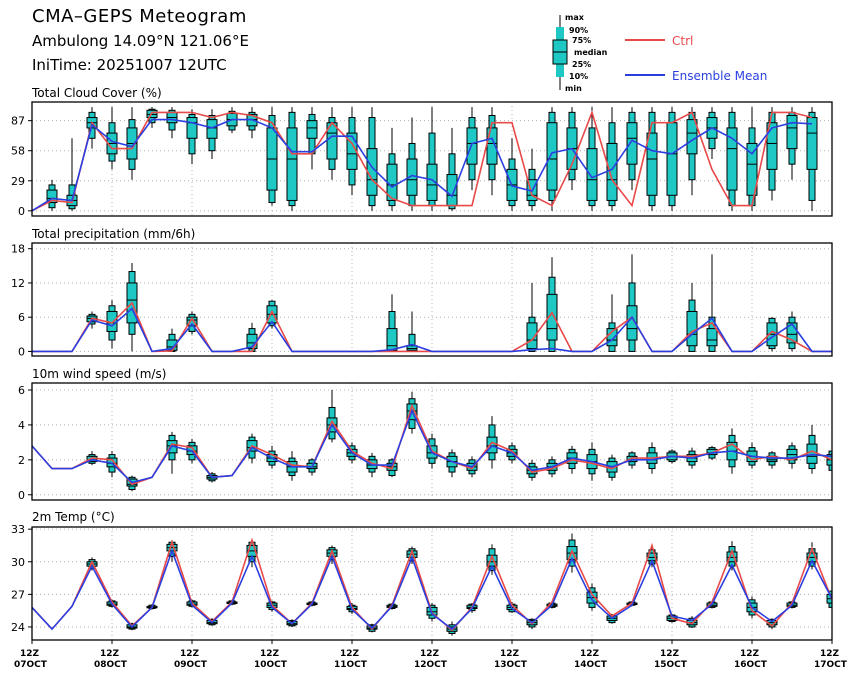  Describe the element at coordinates (578, 30) in the screenshot. I see `legend-label-p90: 90%` at that location.